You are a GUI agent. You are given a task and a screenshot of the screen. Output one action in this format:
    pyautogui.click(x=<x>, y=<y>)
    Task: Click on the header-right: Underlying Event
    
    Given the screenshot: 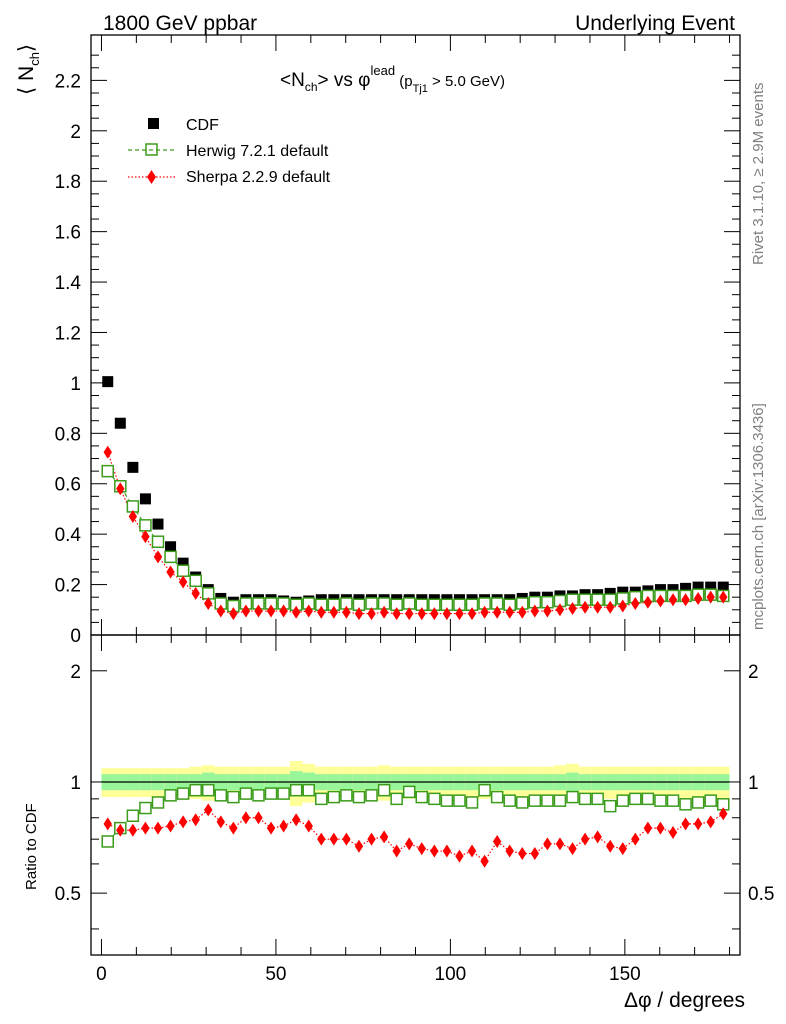 What is the action you would take?
    pyautogui.click(x=655, y=23)
    